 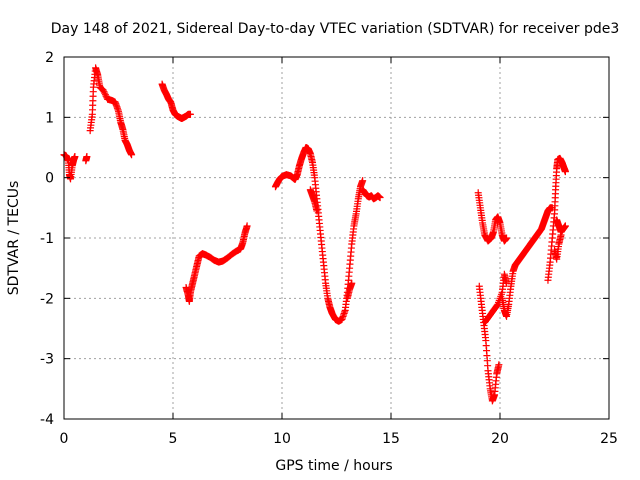 I want to click on y-tick-label: -3, so click(x=47, y=360).